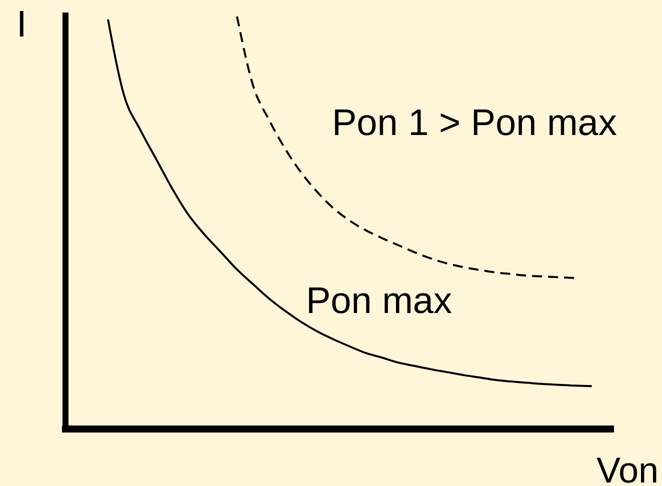  Describe the element at coordinates (379, 300) in the screenshot. I see `series-label: Pon max` at that location.